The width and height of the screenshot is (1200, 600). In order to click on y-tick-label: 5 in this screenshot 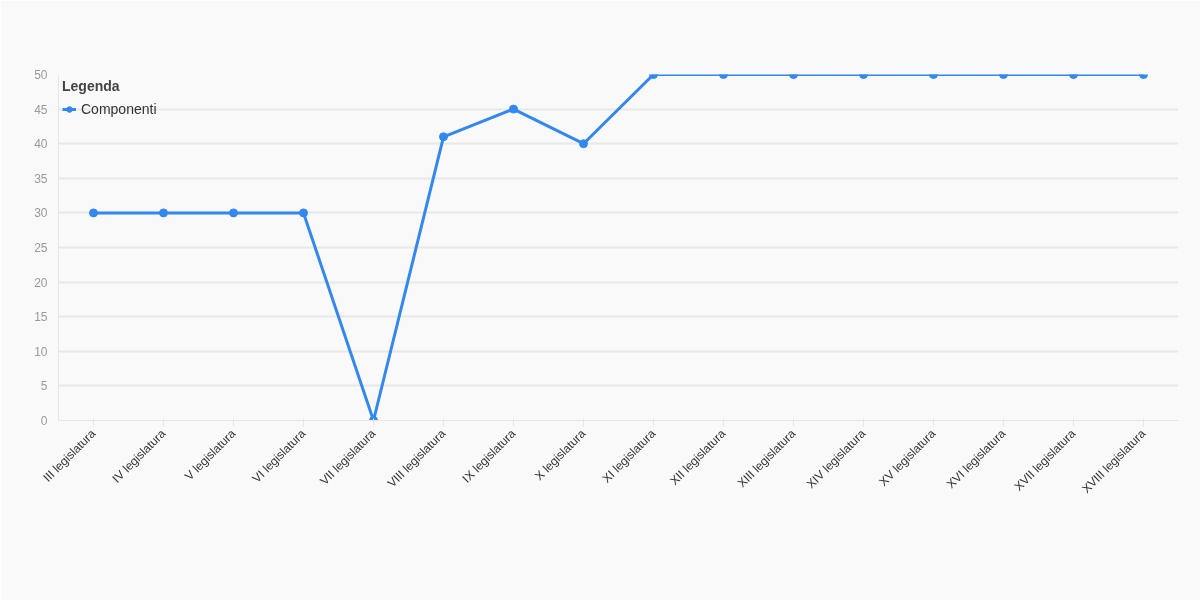, I will do `click(44, 386)`.